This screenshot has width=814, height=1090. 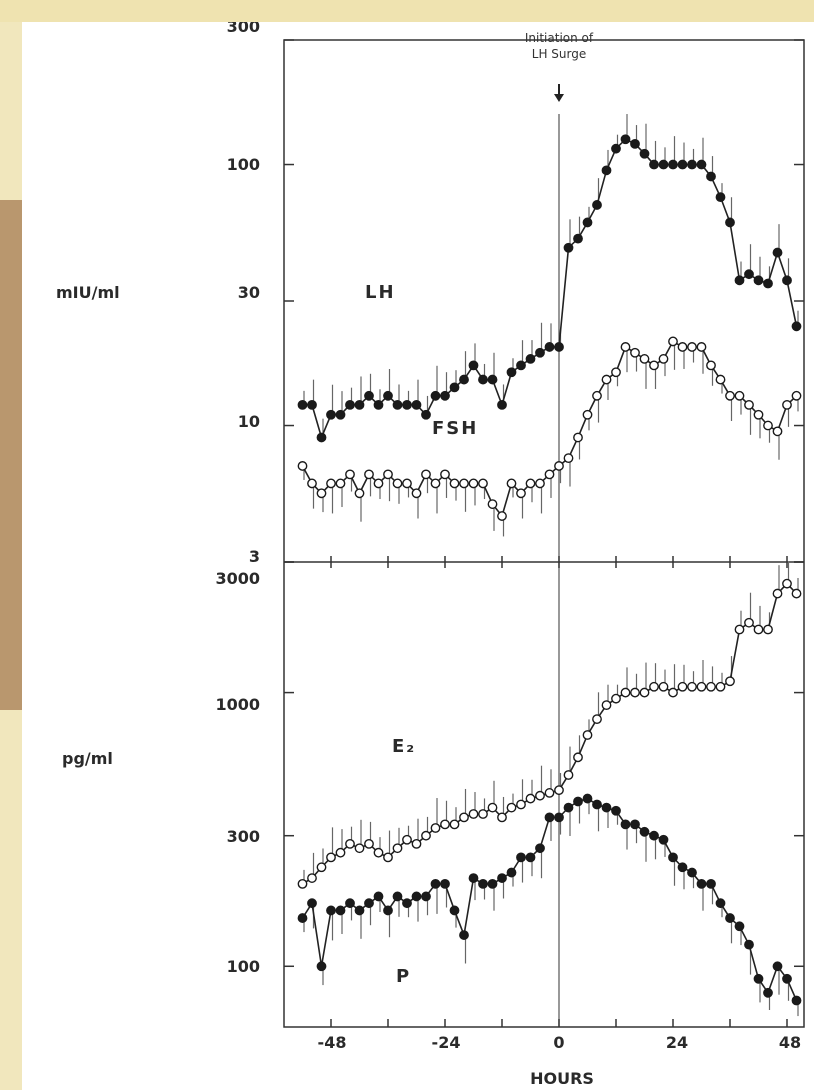 I want to click on surge-annotation-line: LH Surge, so click(x=559, y=54).